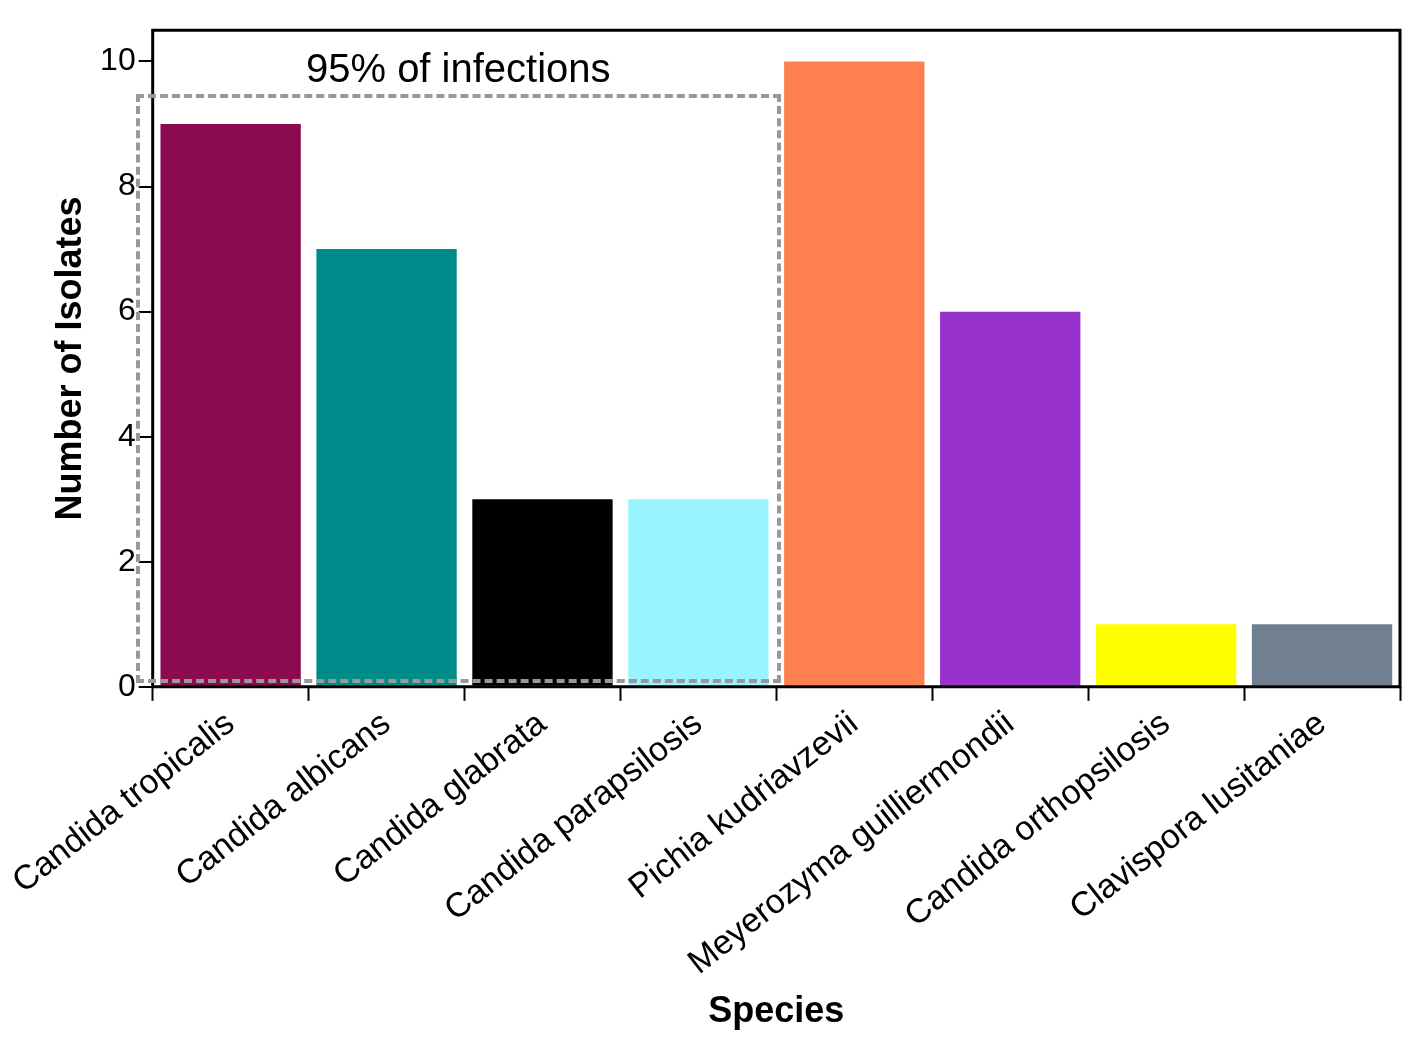 This screenshot has width=1412, height=1042. What do you see at coordinates (126, 434) in the screenshot?
I see `y-tick-label: 4` at bounding box center [126, 434].